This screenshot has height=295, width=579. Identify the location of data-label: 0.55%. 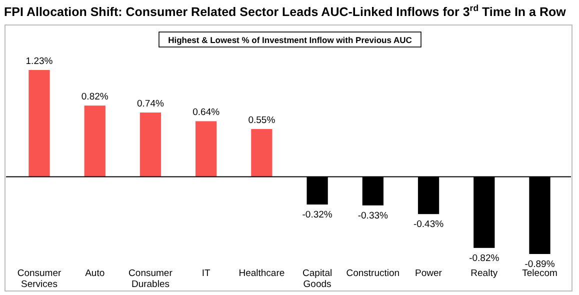
(262, 120).